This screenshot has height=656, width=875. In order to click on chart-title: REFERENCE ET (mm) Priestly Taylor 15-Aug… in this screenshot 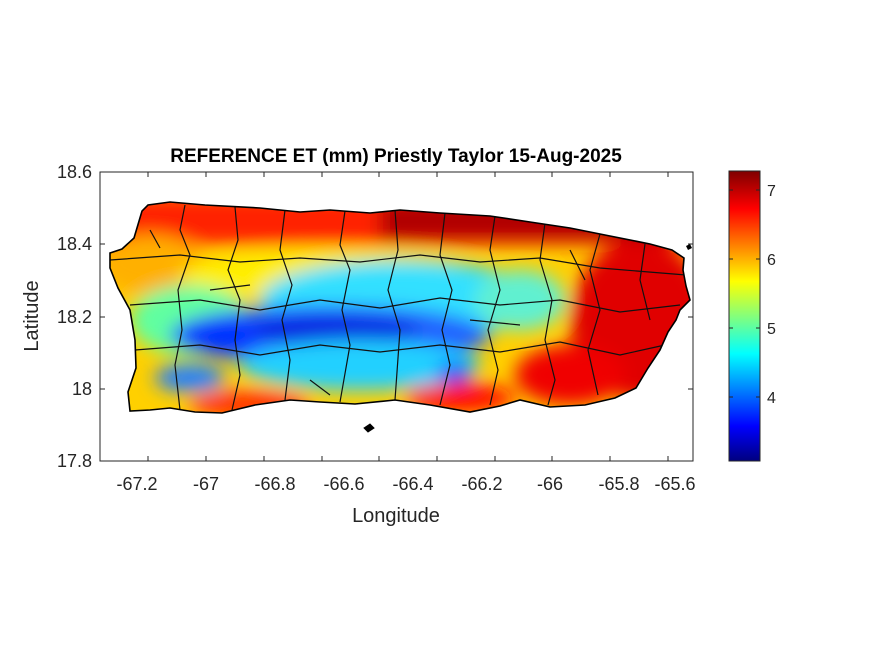, I will do `click(396, 156)`.